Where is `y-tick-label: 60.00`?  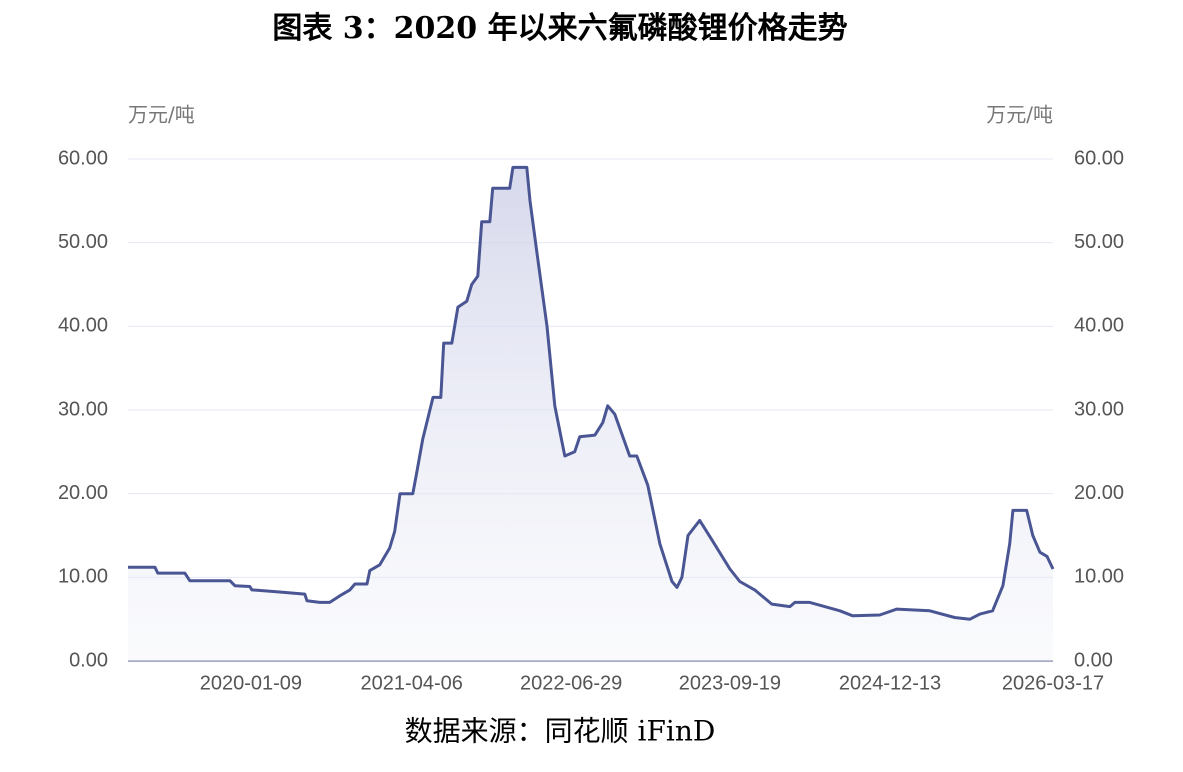 y-tick-label: 60.00 is located at coordinates (83, 158).